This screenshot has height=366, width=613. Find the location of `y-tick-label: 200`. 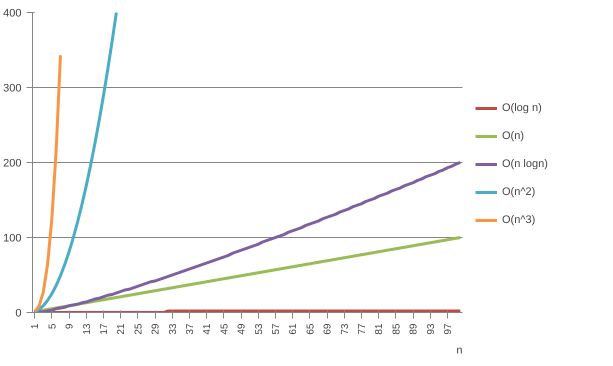

y-tick-label: 200 is located at coordinates (12, 164).